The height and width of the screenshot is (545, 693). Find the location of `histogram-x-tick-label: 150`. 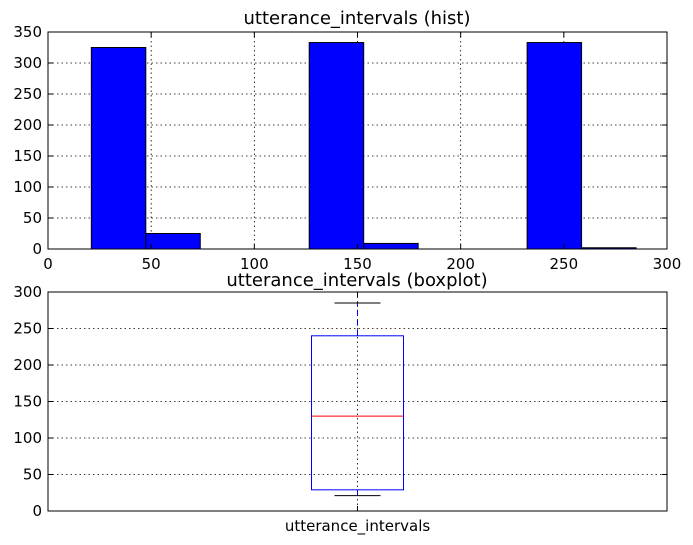

histogram-x-tick-label: 150 is located at coordinates (357, 264).